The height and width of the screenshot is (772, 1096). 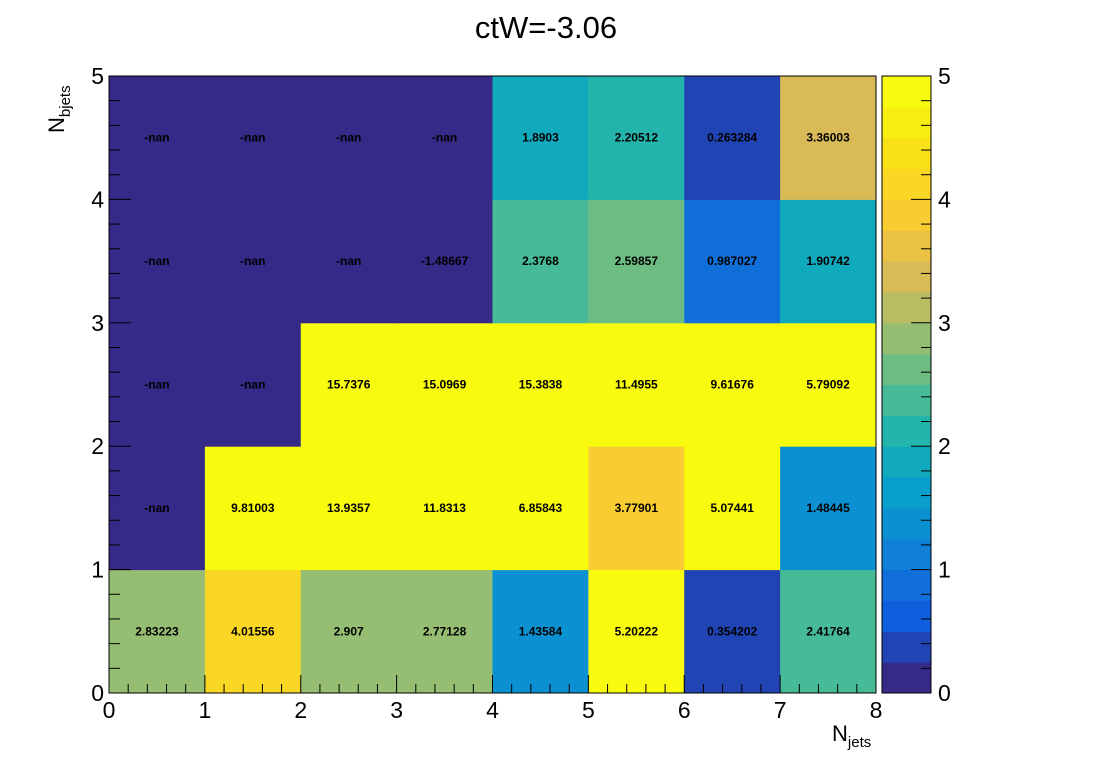 I want to click on cell-value-label: 9.81003, so click(x=253, y=508).